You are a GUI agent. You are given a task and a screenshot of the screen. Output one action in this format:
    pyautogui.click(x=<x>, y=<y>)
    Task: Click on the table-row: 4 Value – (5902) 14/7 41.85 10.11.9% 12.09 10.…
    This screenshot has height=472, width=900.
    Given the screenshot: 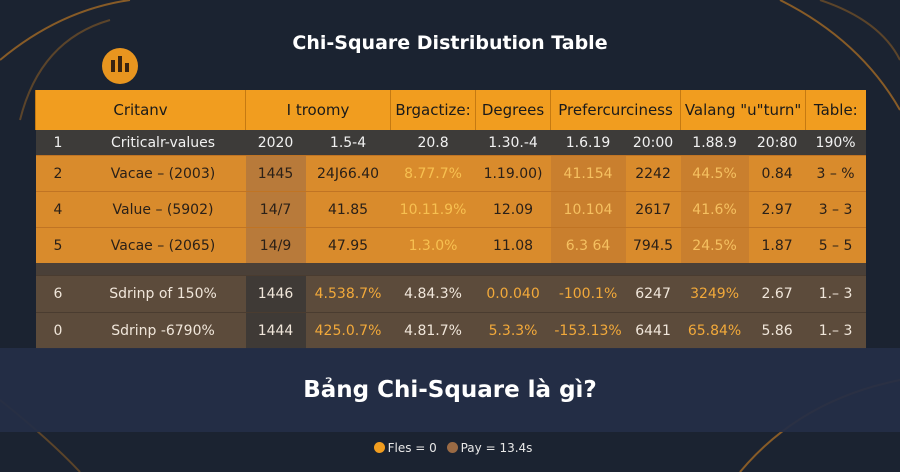 What is the action you would take?
    pyautogui.click(x=450, y=209)
    